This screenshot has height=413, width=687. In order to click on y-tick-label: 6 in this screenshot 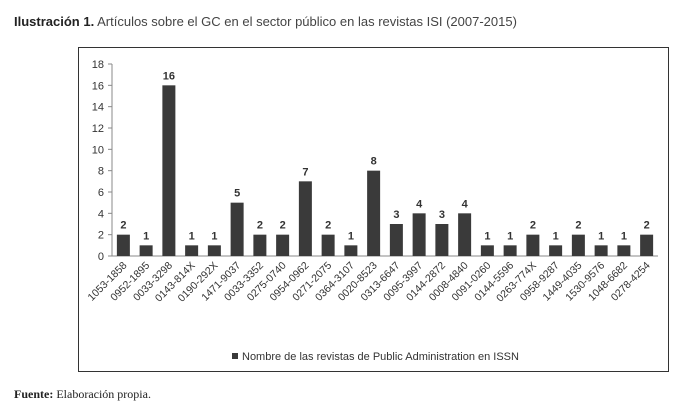, I will do `click(101, 193)`.